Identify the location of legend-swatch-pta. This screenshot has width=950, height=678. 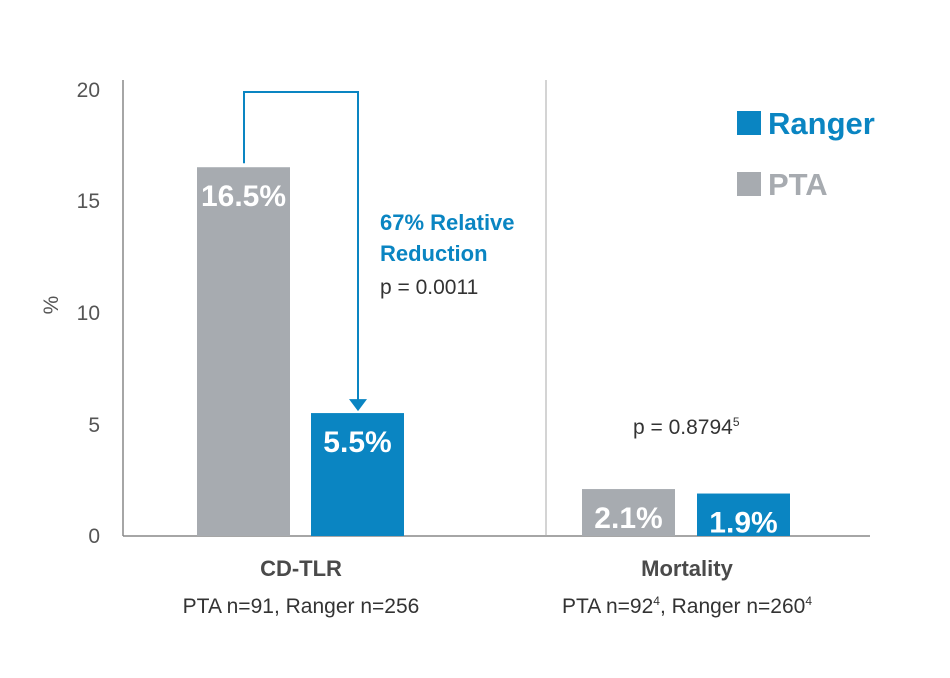
(749, 184).